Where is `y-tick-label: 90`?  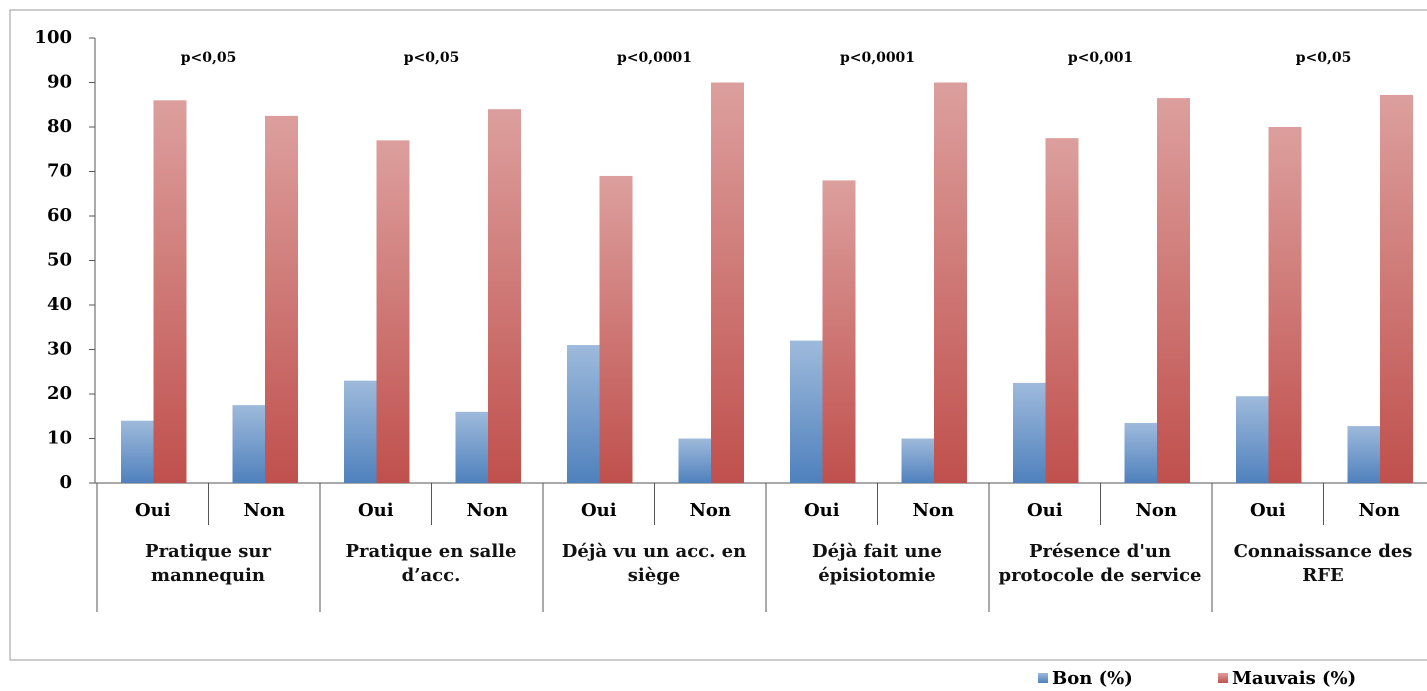 y-tick-label: 90 is located at coordinates (59, 82).